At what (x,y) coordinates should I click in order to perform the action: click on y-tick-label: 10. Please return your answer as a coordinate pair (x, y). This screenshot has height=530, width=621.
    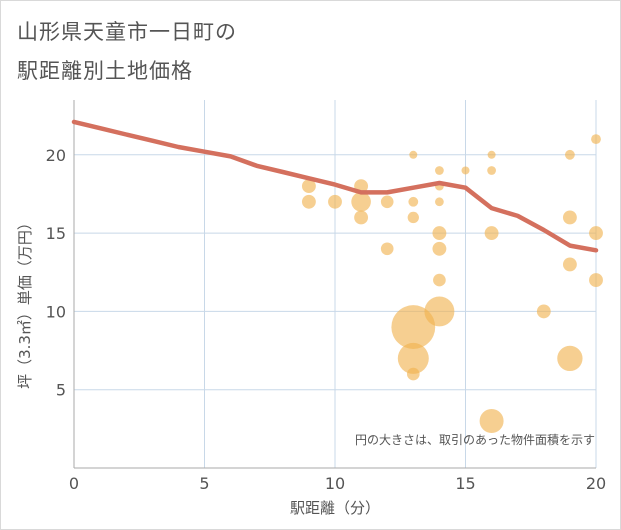
    Looking at the image, I should click on (56, 311).